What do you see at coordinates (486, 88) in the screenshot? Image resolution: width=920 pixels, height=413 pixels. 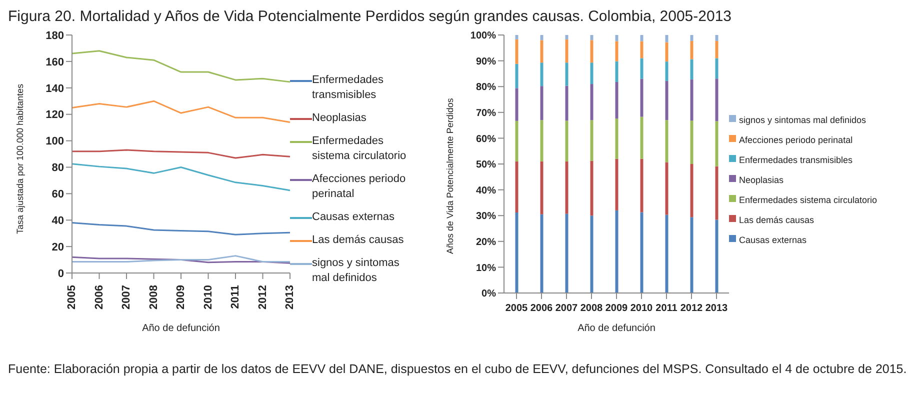 I see `y-tick-label: 80%` at bounding box center [486, 88].